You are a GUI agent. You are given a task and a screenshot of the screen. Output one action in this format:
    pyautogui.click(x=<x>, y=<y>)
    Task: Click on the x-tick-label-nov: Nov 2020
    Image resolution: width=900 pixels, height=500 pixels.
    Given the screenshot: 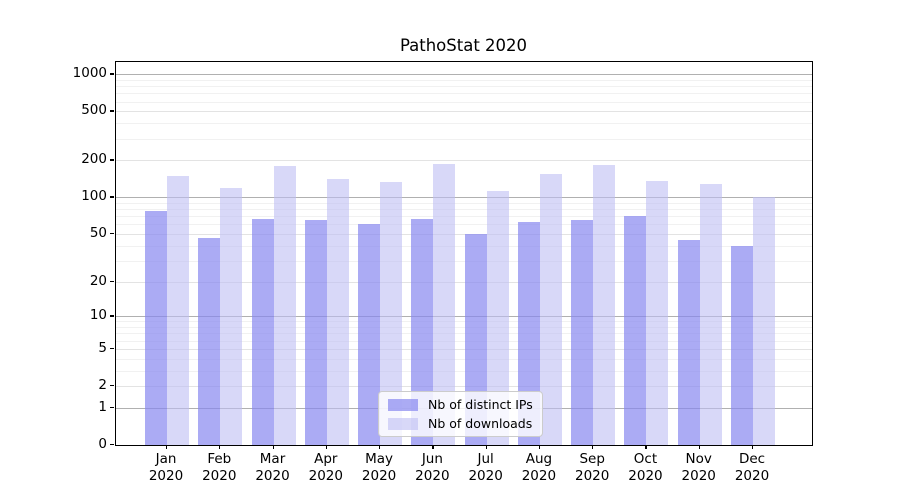 What is the action you would take?
    pyautogui.click(x=699, y=468)
    